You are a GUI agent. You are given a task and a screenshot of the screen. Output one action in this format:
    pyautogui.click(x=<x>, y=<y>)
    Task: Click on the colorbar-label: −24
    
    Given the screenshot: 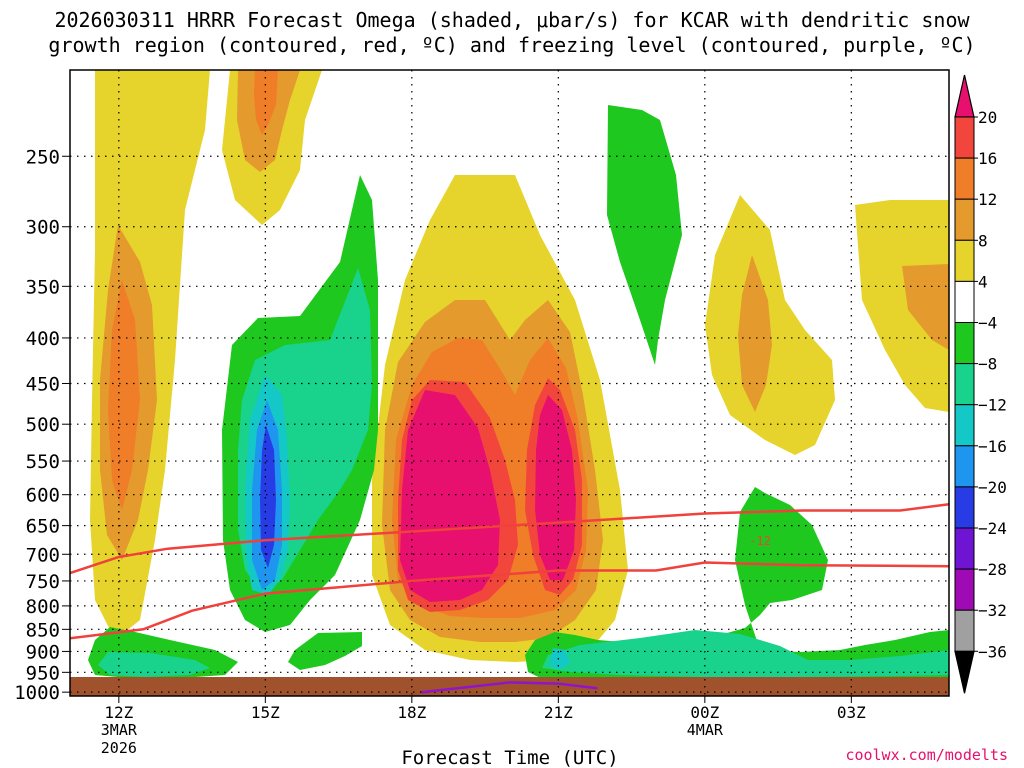 What is the action you would take?
    pyautogui.click(x=992, y=528)
    